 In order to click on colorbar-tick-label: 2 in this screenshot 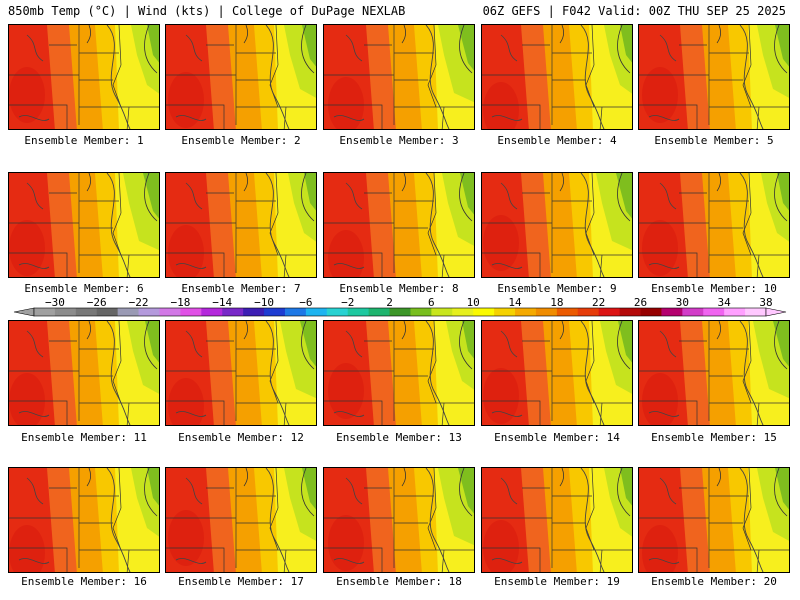, I will do `click(389, 302)`.